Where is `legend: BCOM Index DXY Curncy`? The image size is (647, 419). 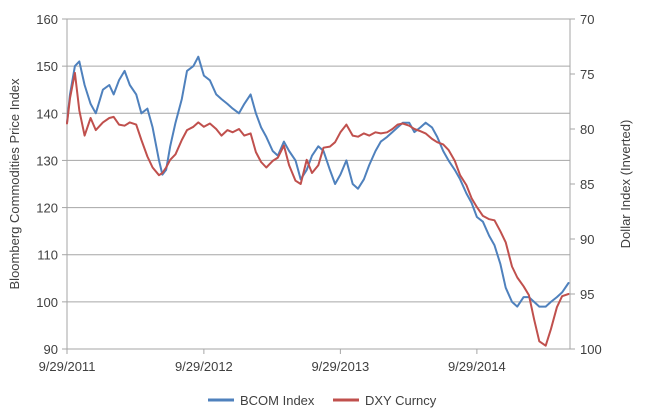
legend: BCOM Index DXY Curncy is located at coordinates (322, 400).